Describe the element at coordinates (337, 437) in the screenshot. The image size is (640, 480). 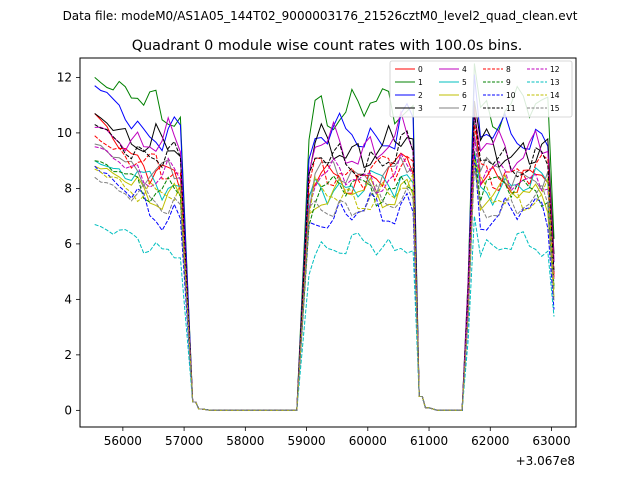
I see `x-axis: 56000 57000 58000 59000 60000 61000 62000 63000` at that location.